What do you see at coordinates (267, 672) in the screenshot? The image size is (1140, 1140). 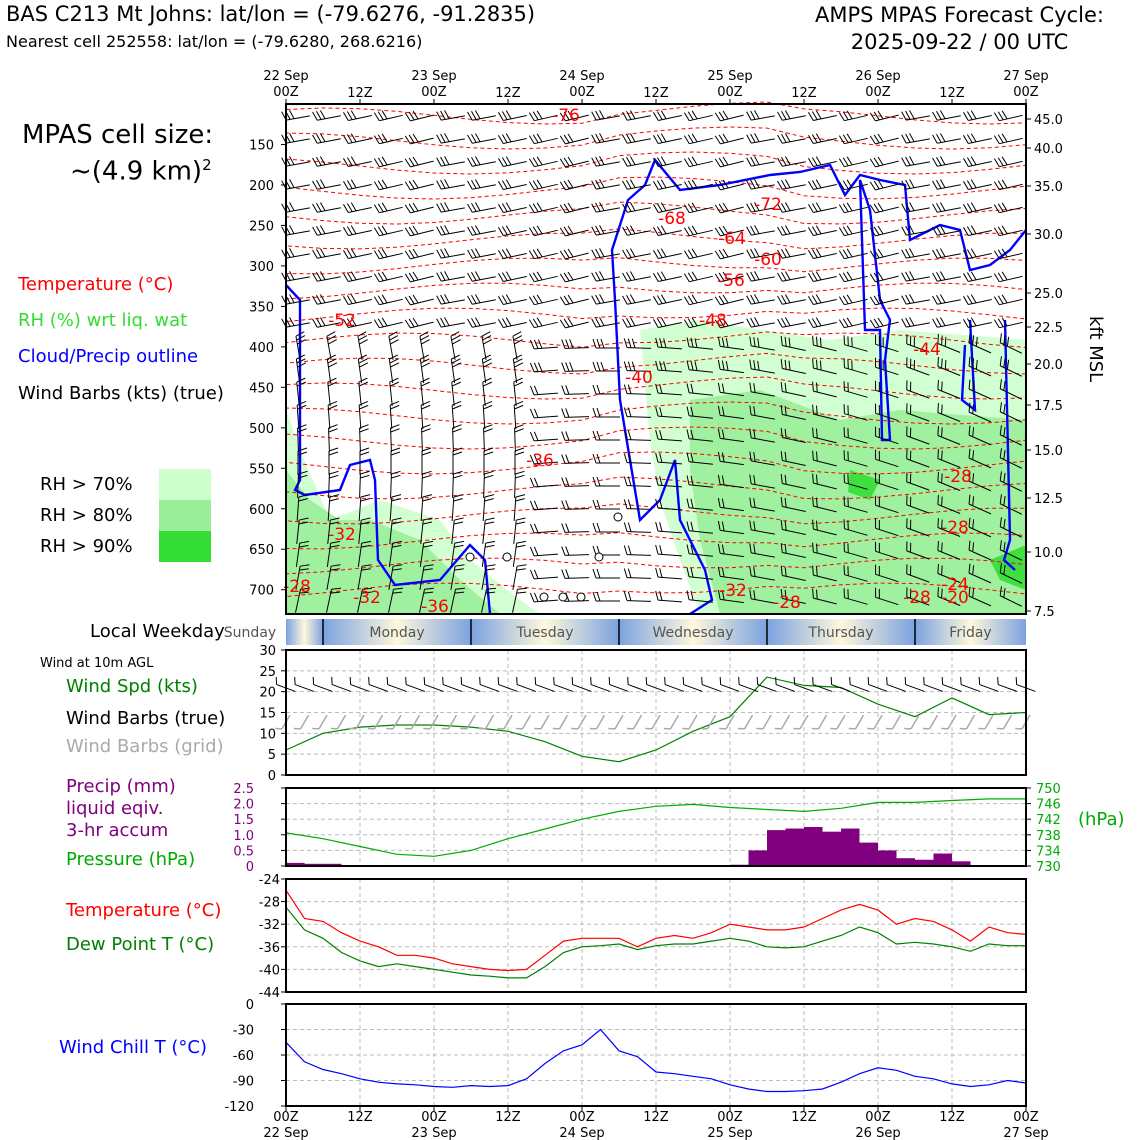 I see `wind-tick-label: 25` at bounding box center [267, 672].